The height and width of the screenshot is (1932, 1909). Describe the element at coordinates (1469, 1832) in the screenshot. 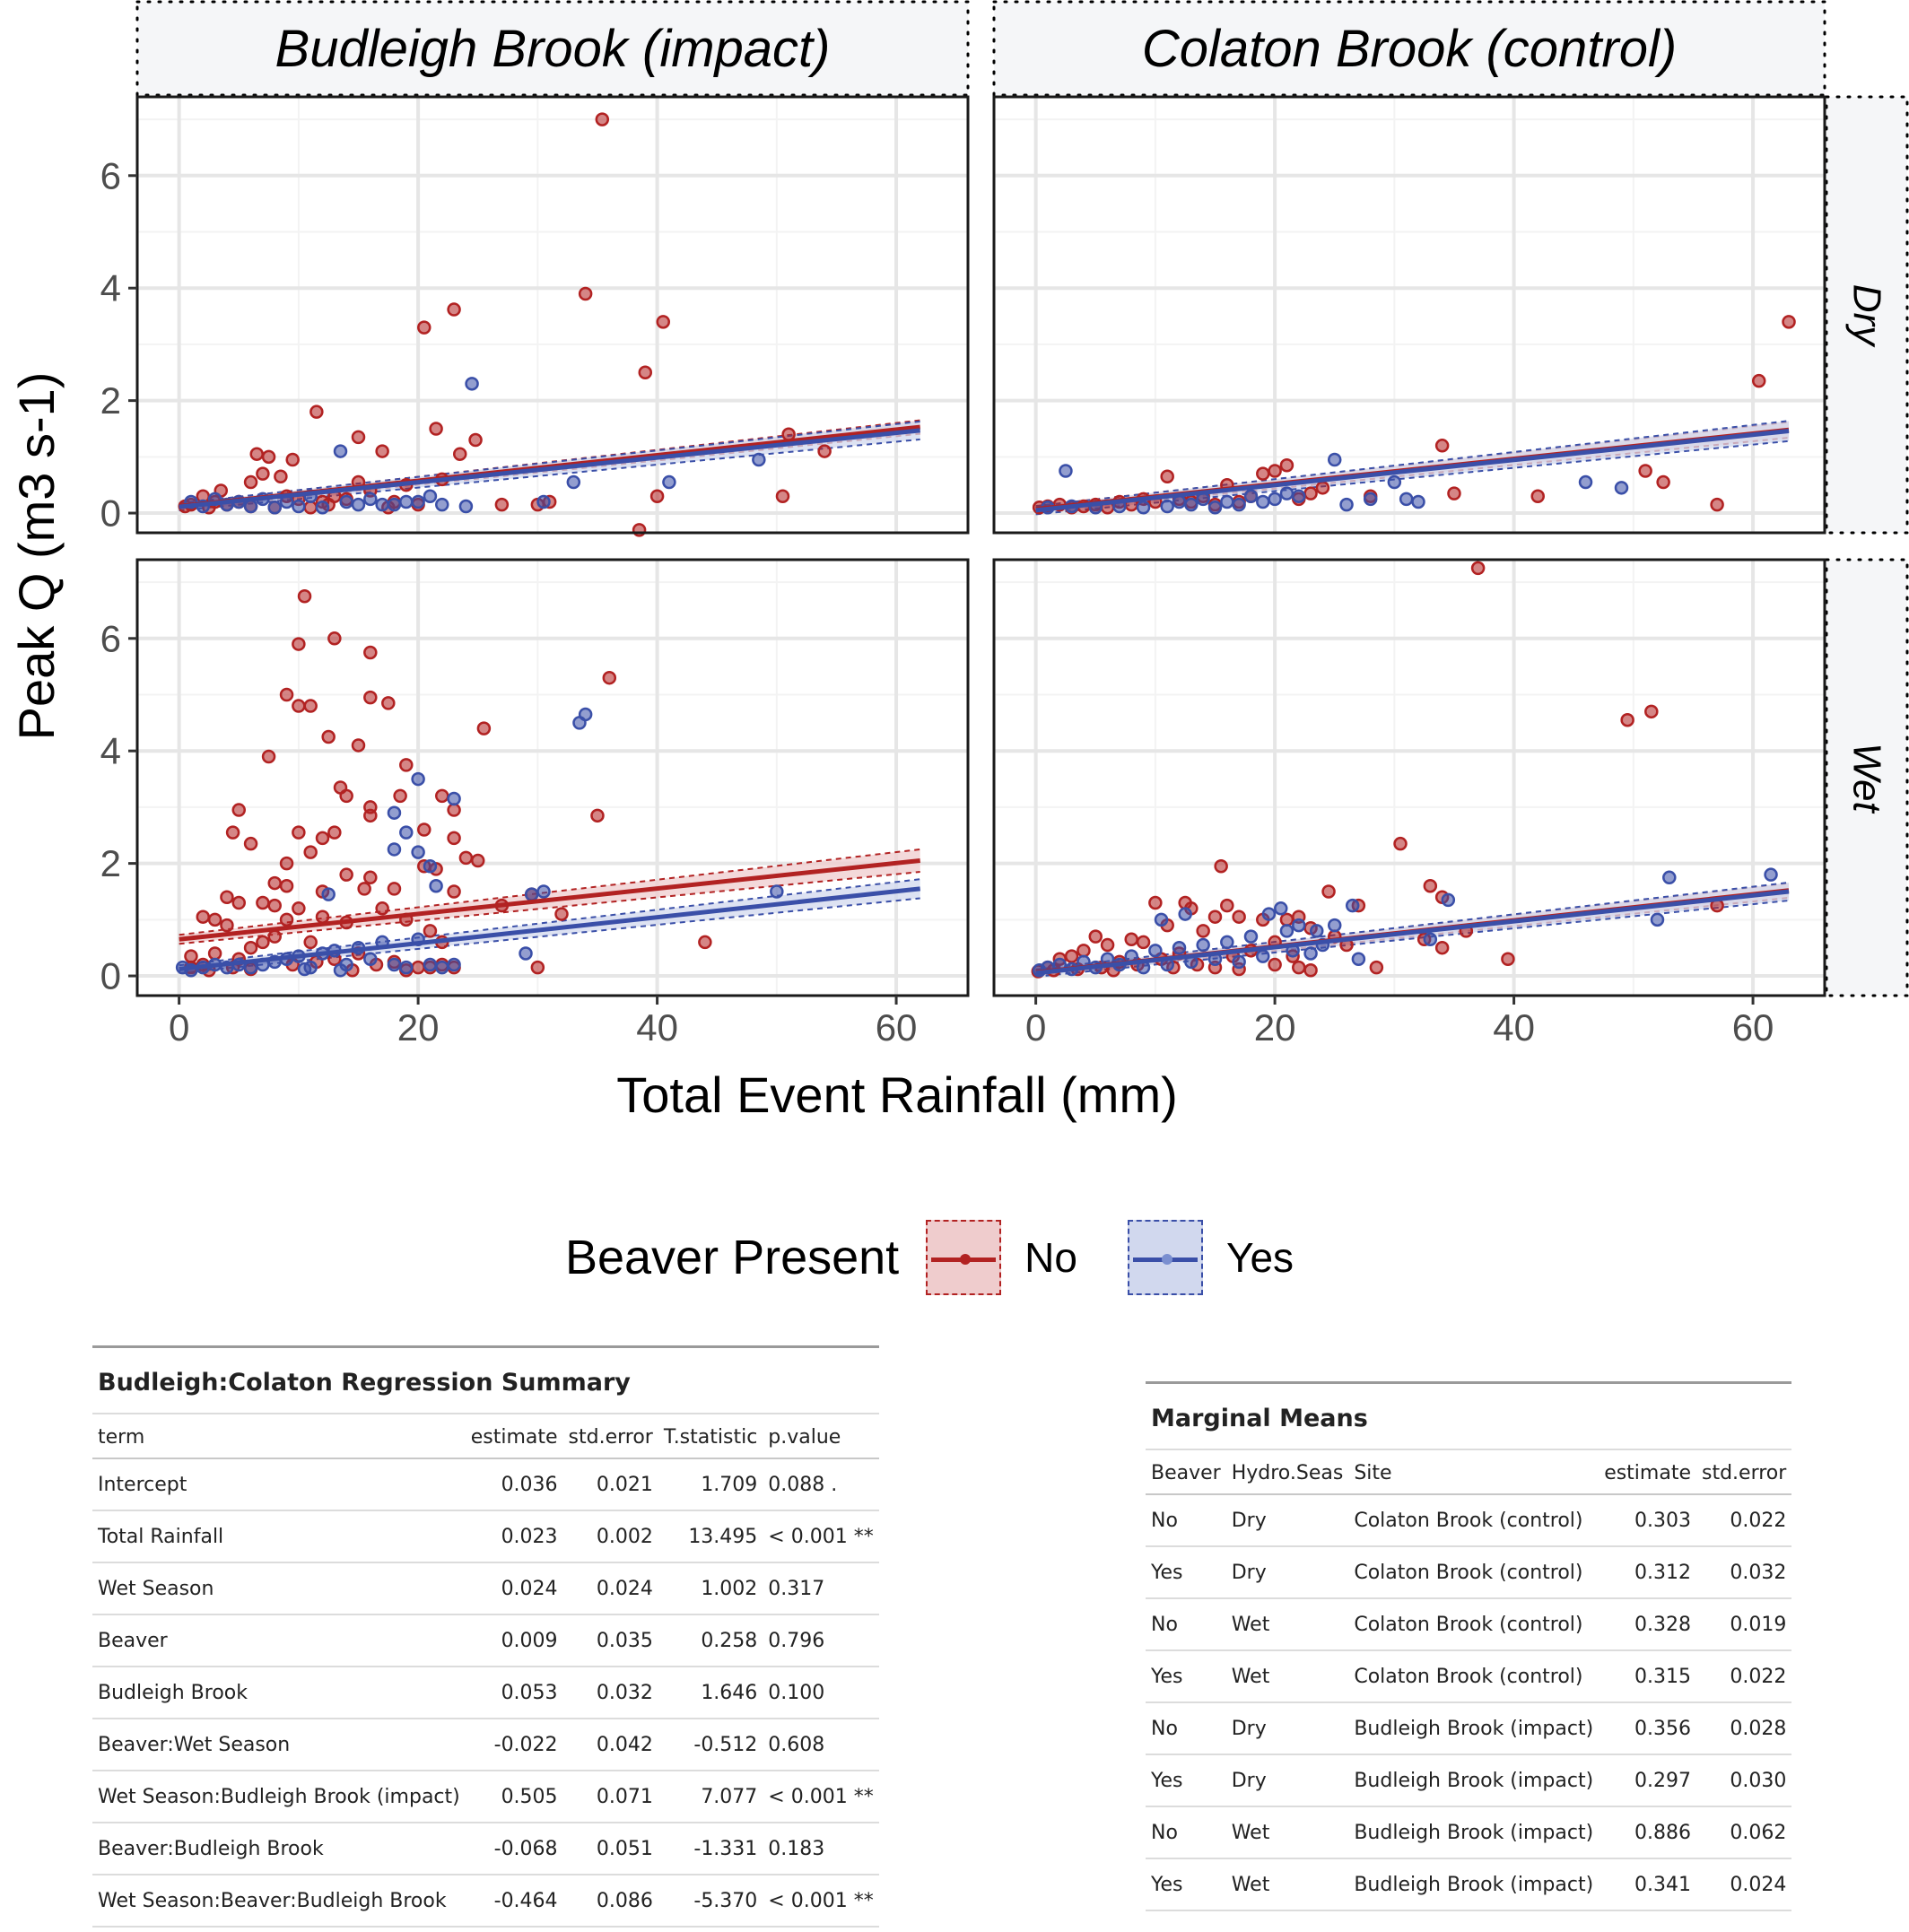

I see `table-row: No Wet Budleigh Brook (impact) 0.886 0.062` at that location.